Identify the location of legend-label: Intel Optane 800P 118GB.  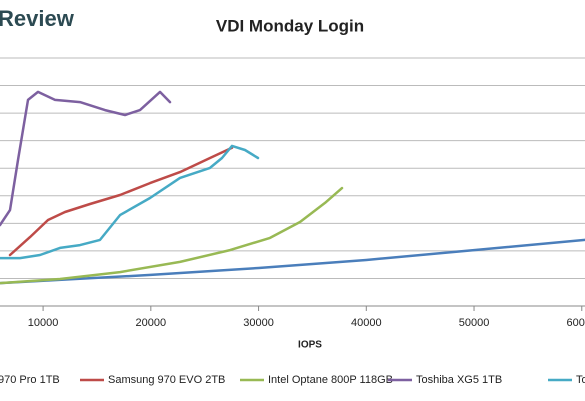
(330, 380).